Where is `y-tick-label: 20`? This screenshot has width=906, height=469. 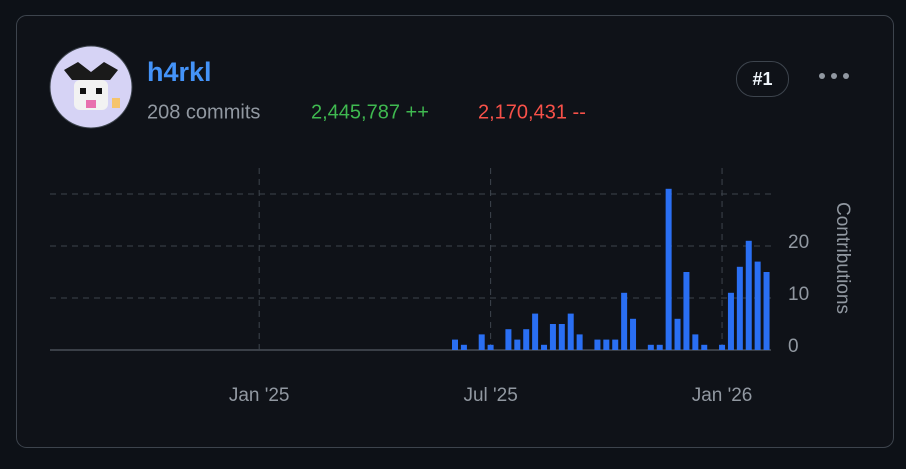 y-tick-label: 20 is located at coordinates (798, 242).